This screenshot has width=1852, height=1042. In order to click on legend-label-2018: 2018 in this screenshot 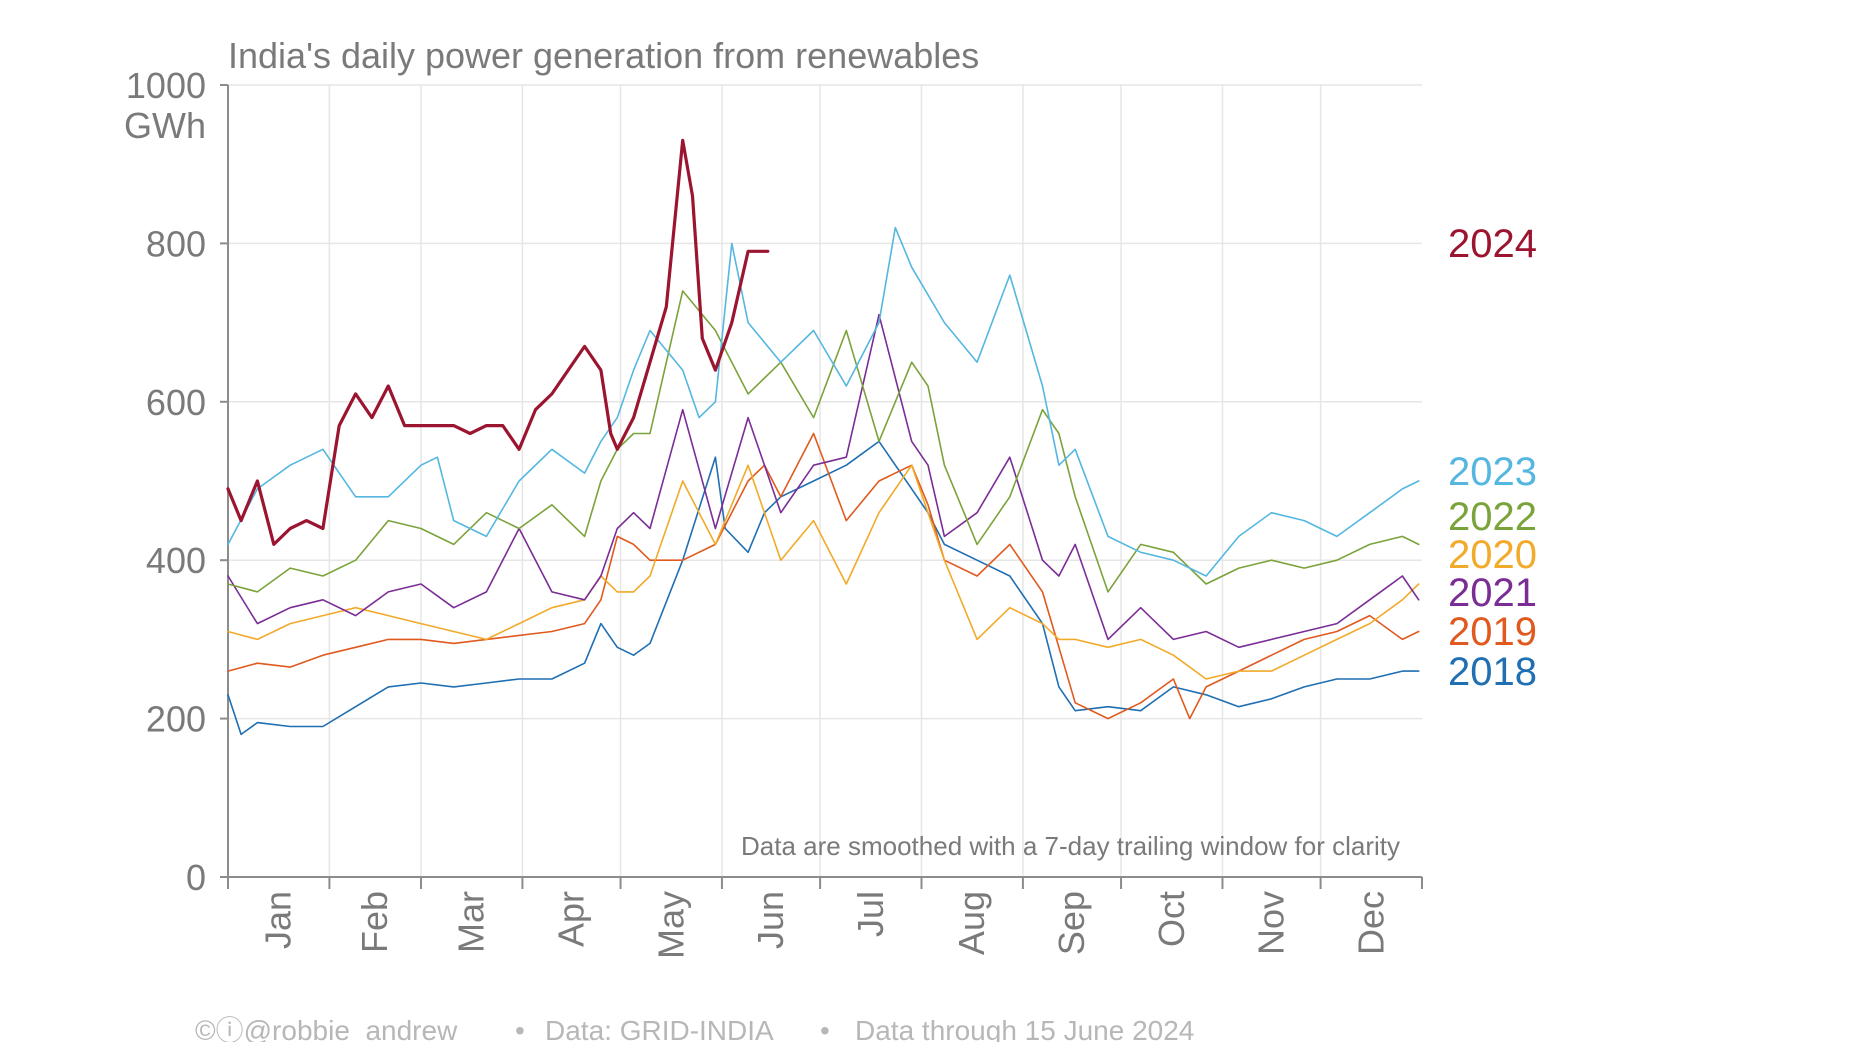, I will do `click(1492, 672)`.